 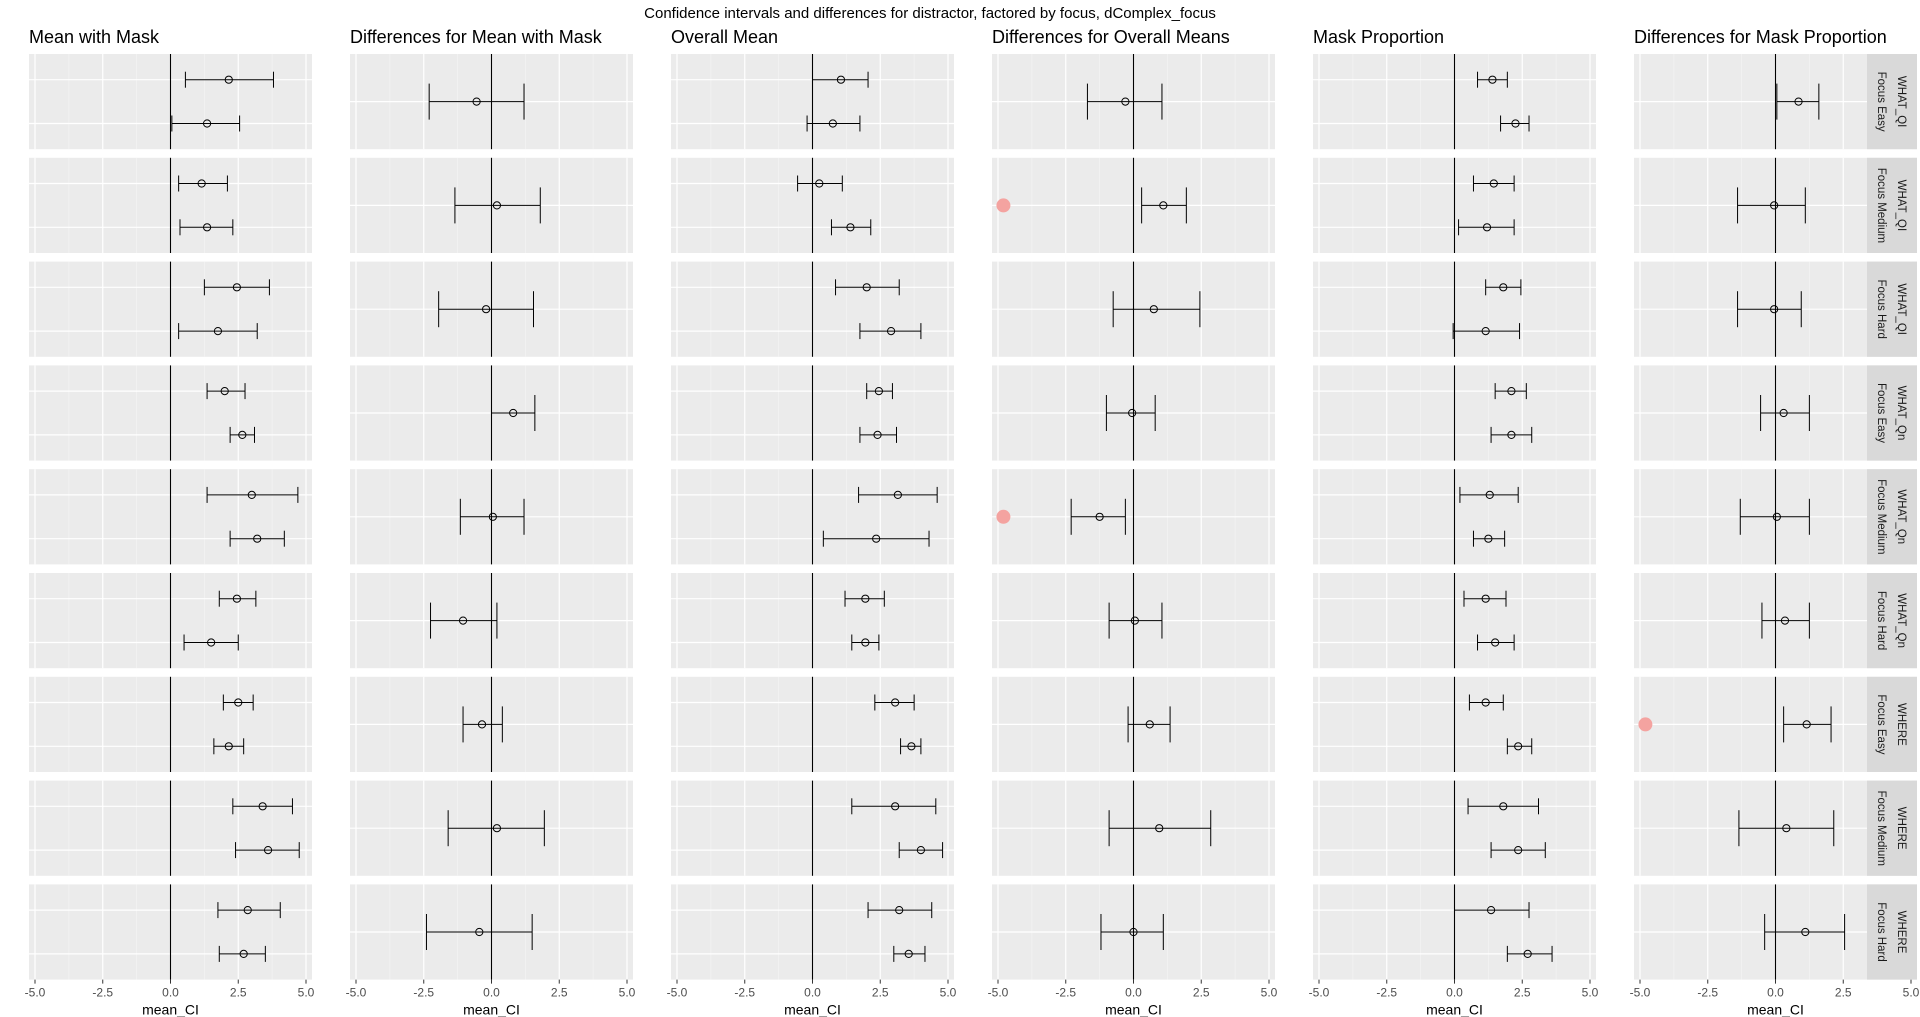 I want to click on panel-3: Overall Mean -5.0 -2.5 0.0 2.5 5.0 mean_CI, so click(x=812, y=522).